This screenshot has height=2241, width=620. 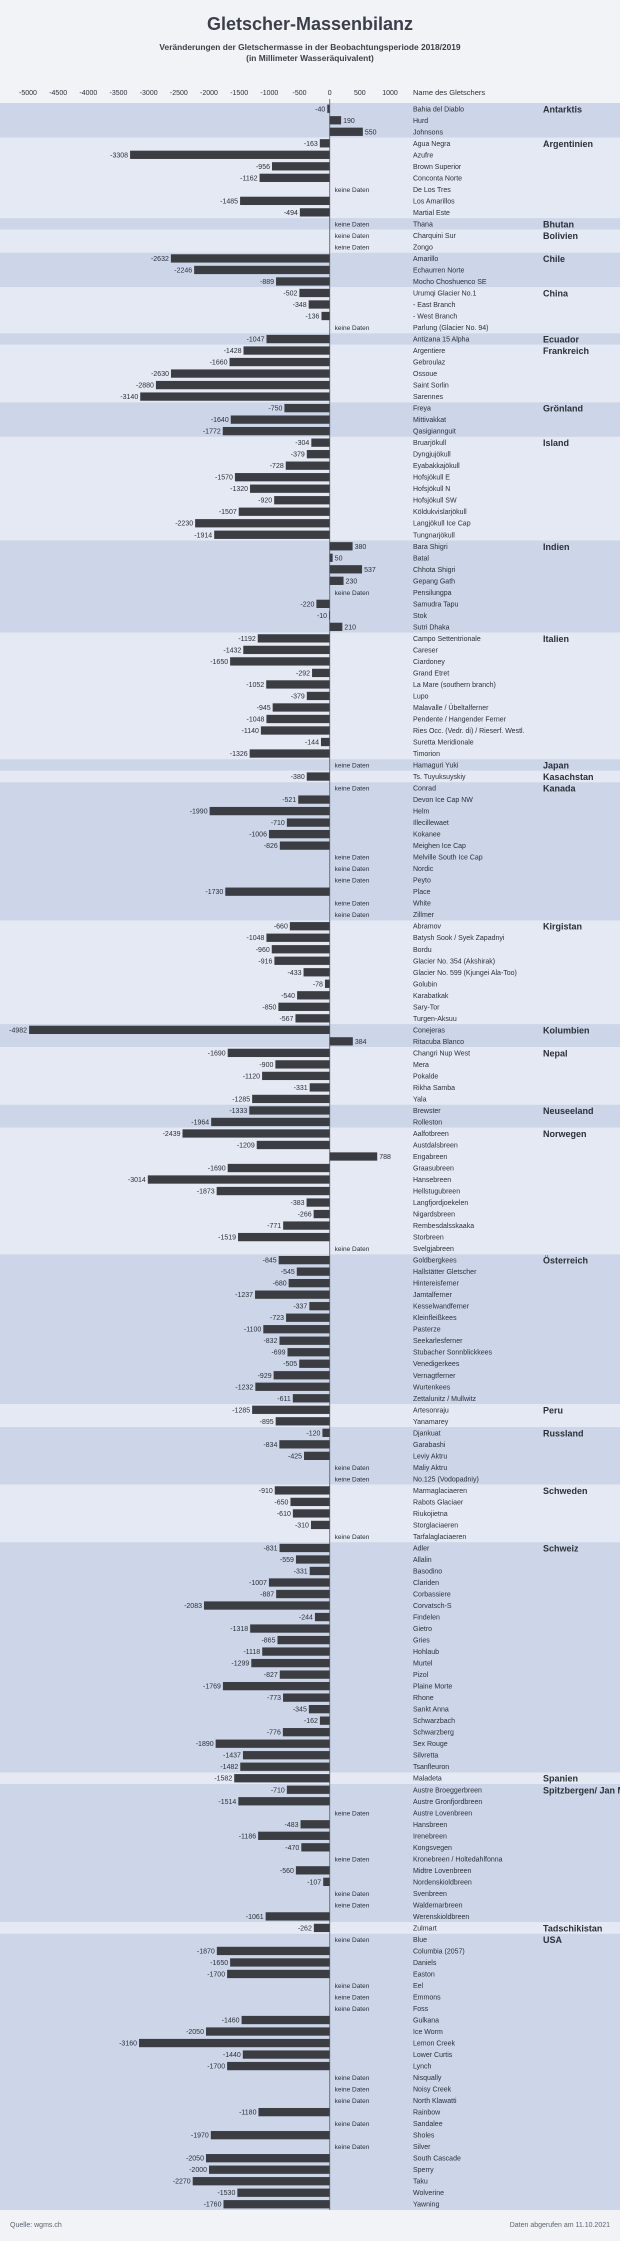 I want to click on glacier-name: Golubin, so click(x=425, y=984).